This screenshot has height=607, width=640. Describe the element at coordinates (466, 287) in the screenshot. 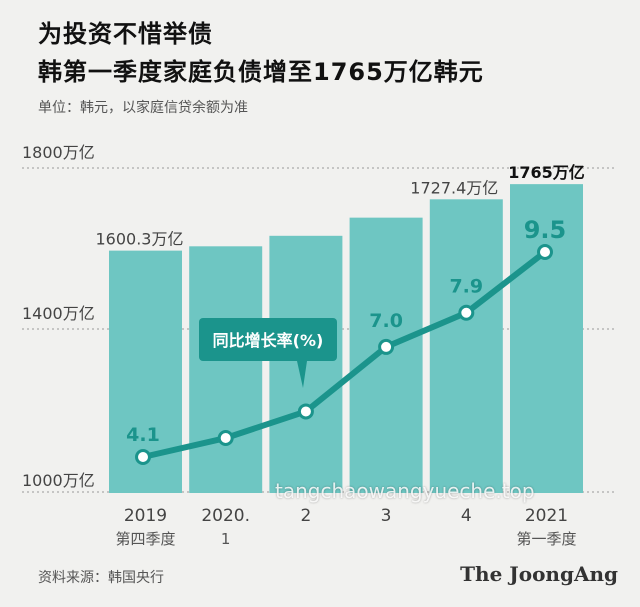

I see `growth-value-label: 7.9` at that location.